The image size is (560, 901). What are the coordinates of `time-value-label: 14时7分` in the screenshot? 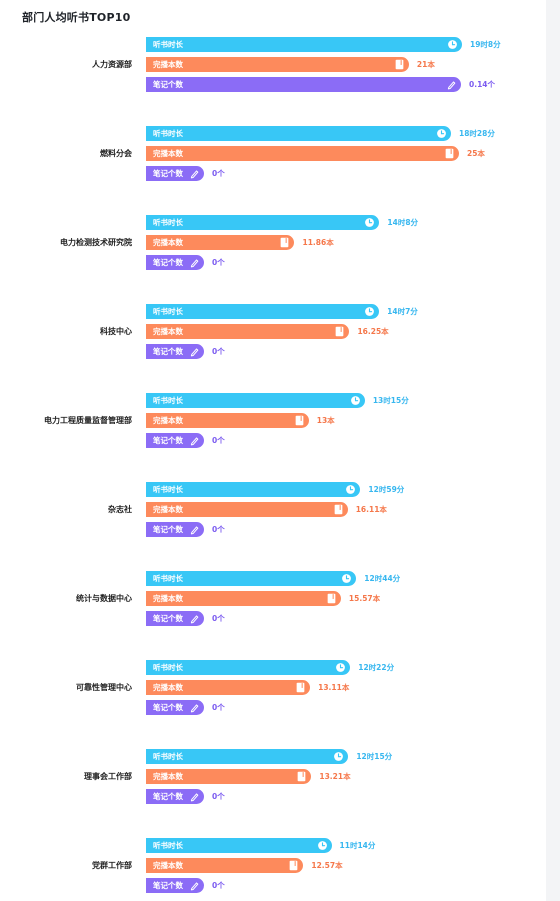 It's located at (402, 311).